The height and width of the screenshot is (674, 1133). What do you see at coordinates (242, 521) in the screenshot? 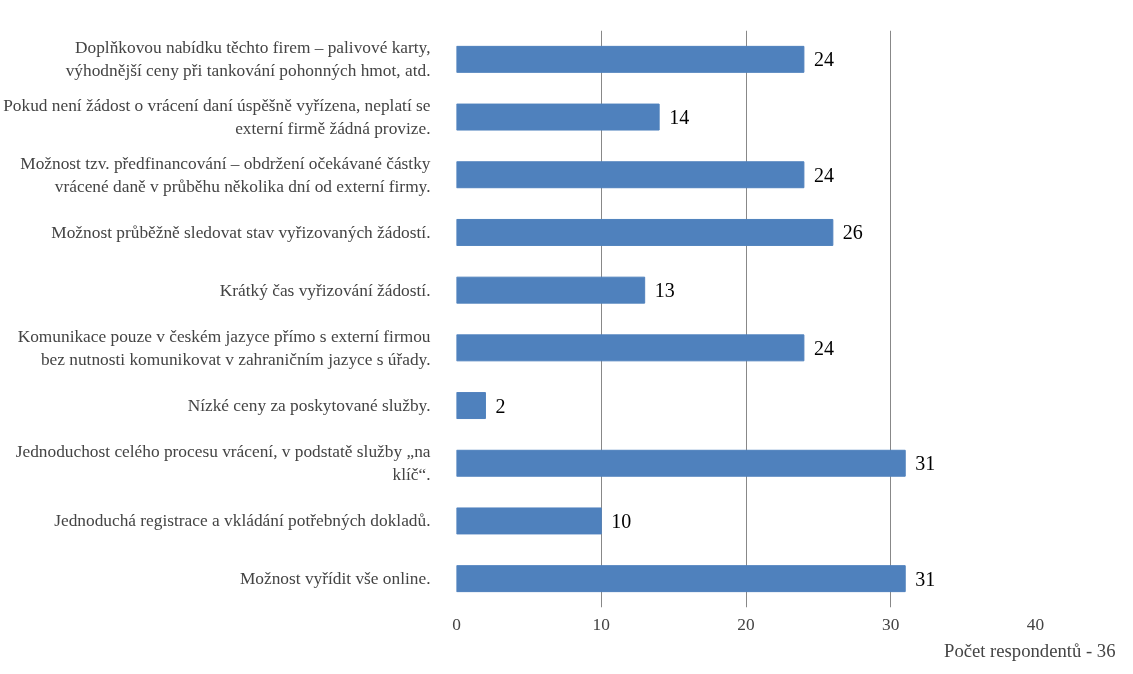
I see `y-tick-label: Jednoduchá registrace a vkládání potřebných dokladů.` at bounding box center [242, 521].